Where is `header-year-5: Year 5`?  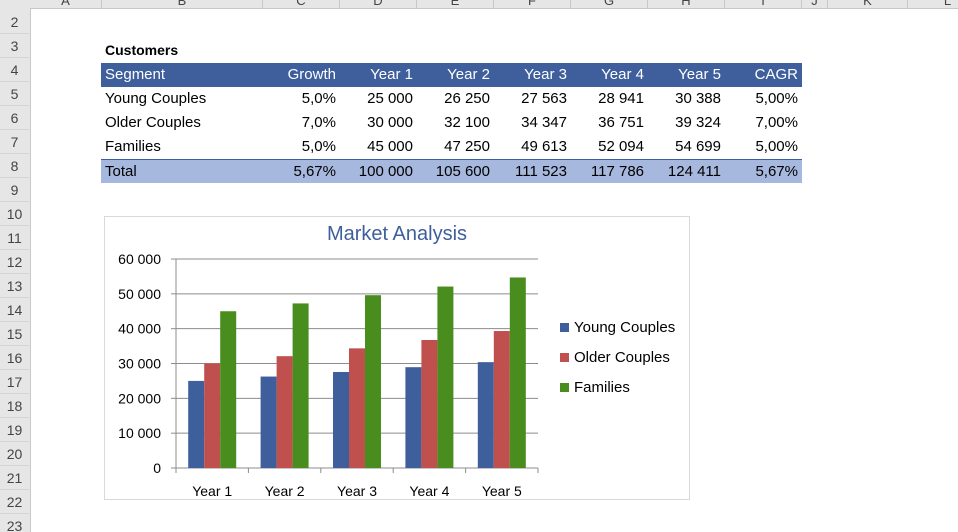 header-year-5: Year 5 is located at coordinates (699, 74).